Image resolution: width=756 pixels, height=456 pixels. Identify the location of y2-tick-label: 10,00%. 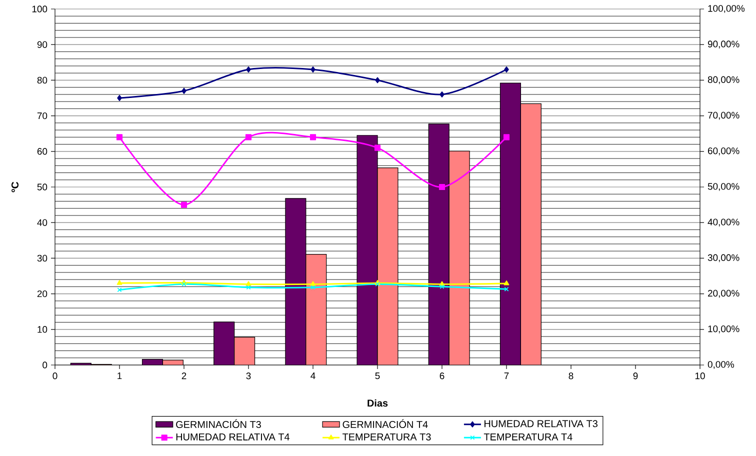
(724, 329).